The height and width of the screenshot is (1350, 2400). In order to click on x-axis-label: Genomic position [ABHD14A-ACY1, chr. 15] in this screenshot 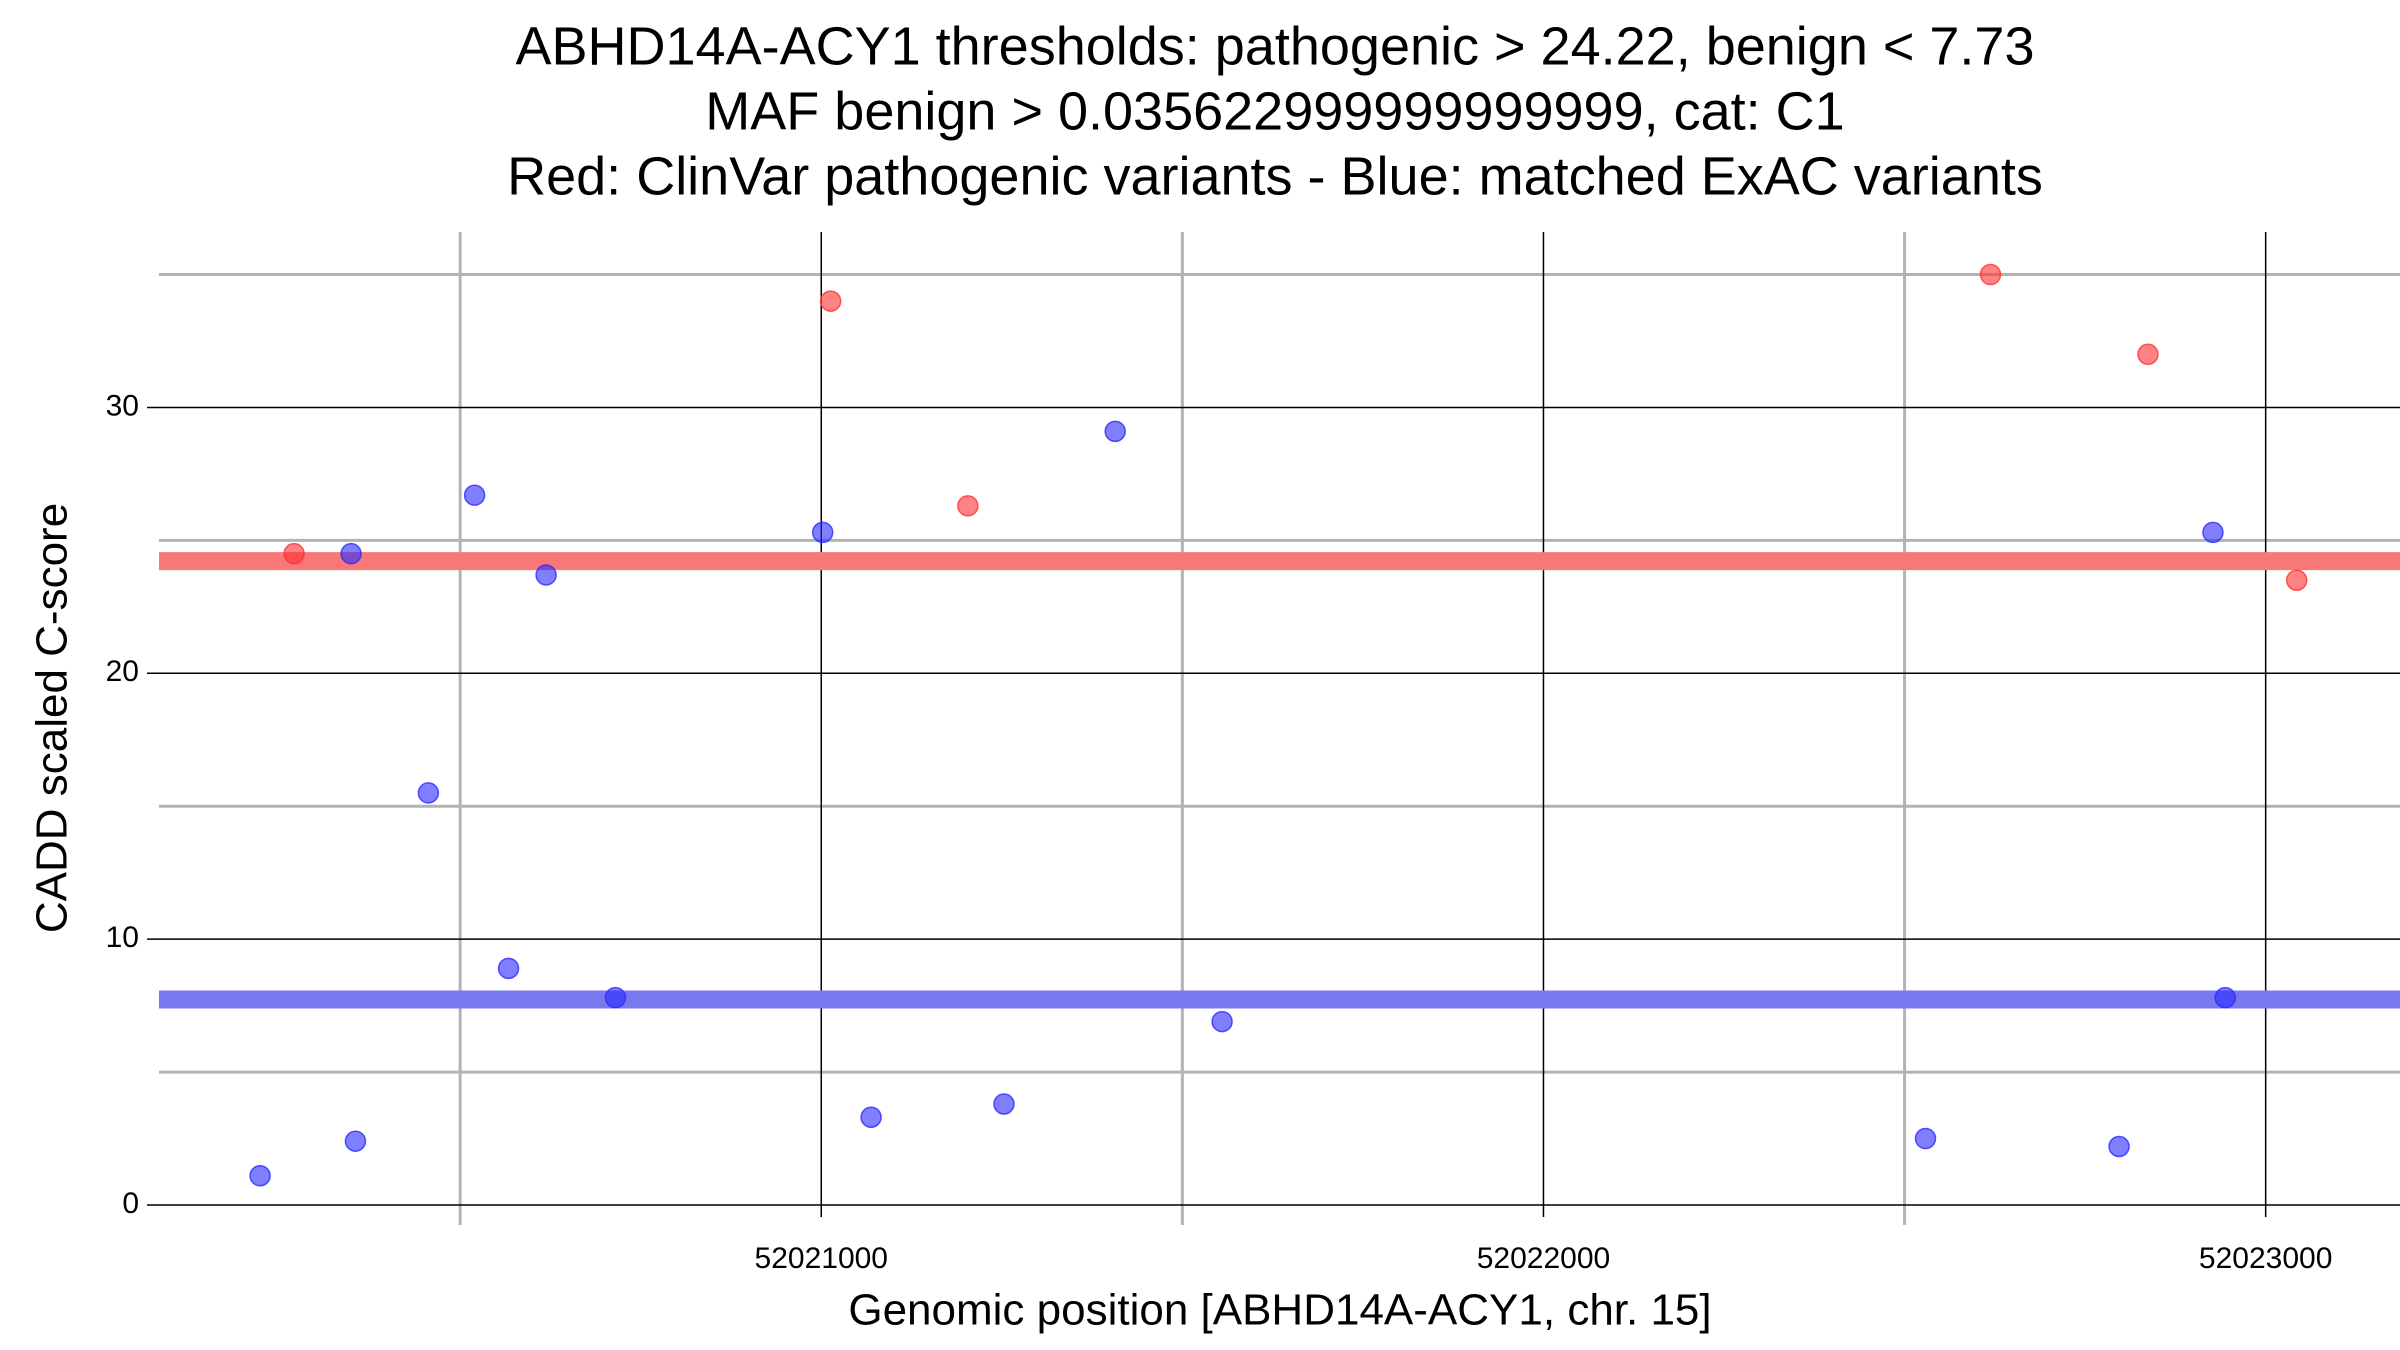, I will do `click(1279, 1310)`.